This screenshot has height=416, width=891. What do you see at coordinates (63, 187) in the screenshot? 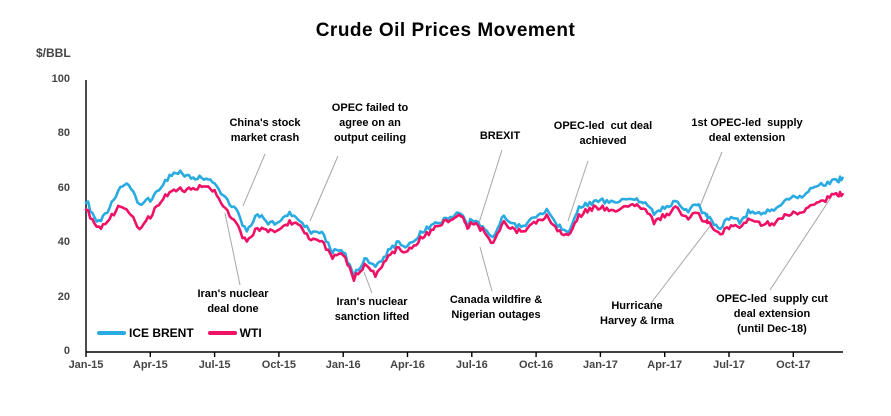
I see `y-tick-label: 60` at bounding box center [63, 187].